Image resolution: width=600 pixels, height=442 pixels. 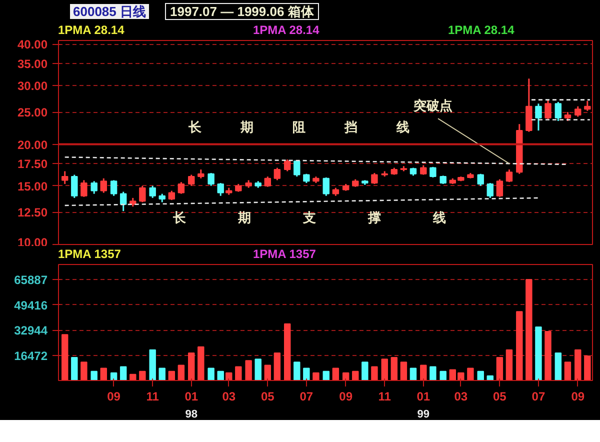 I want to click on annotation: 长 期 阻 挡 线, so click(x=298, y=126).